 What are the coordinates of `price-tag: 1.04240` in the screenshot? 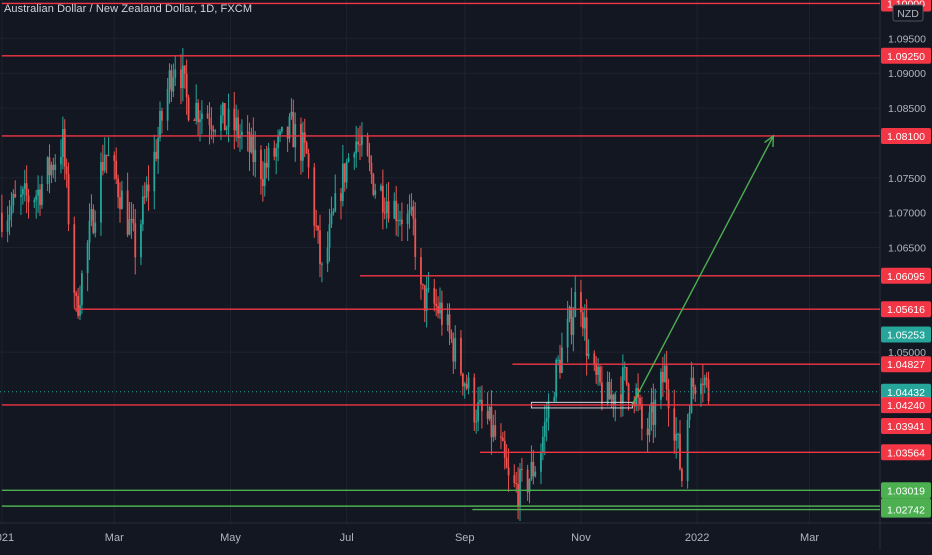 It's located at (906, 405).